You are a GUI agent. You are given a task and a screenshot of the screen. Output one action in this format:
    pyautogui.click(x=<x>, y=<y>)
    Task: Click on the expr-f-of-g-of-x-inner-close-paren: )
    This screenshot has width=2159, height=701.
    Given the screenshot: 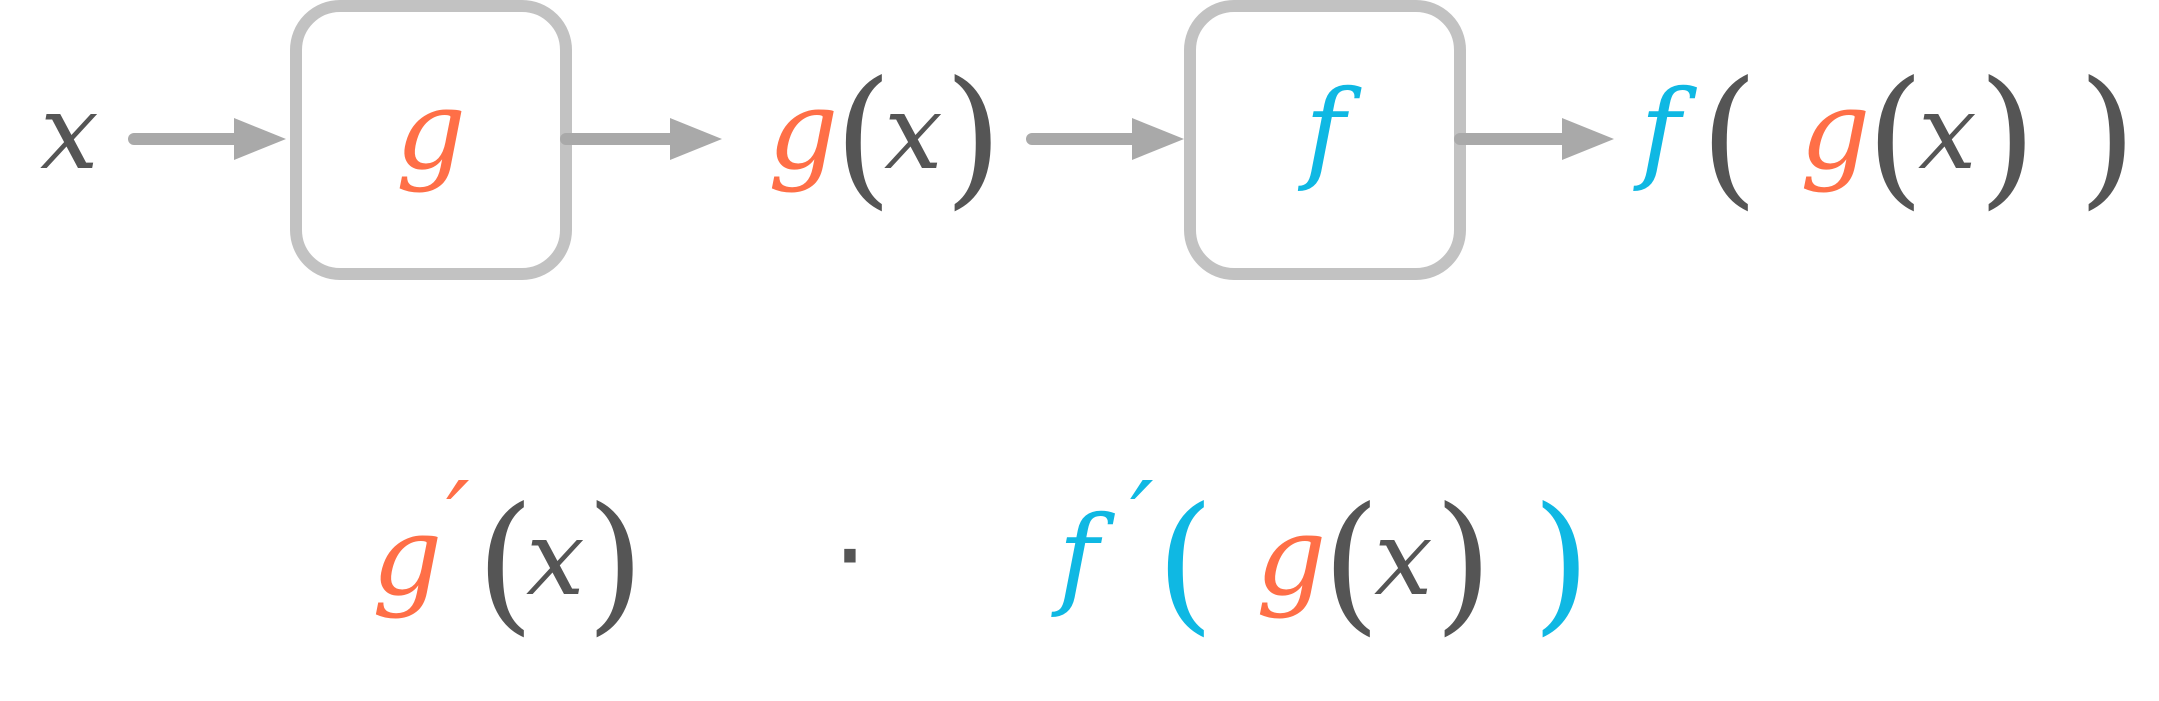 What is the action you would take?
    pyautogui.click(x=2007, y=137)
    